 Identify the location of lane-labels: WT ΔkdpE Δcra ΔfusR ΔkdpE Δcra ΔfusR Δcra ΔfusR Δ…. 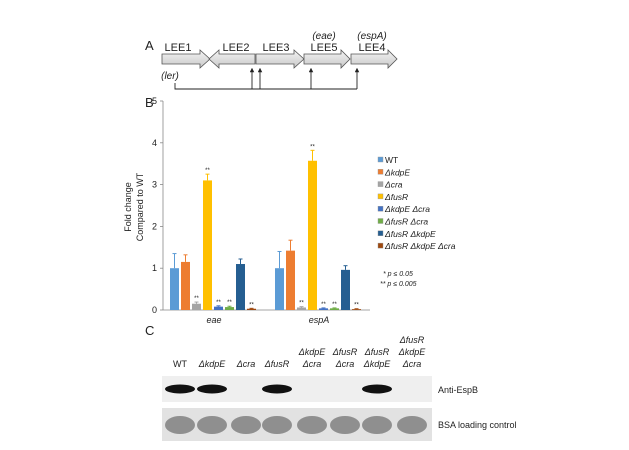
(299, 352).